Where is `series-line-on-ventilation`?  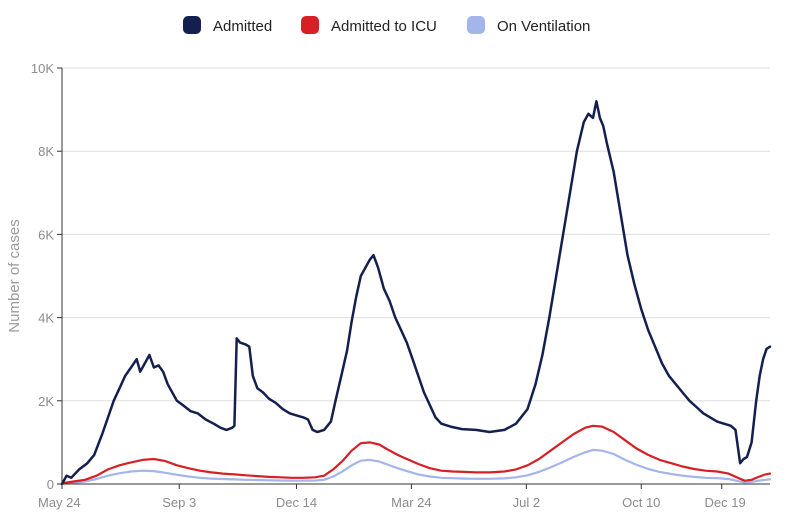
series-line-on-ventilation is located at coordinates (416, 466).